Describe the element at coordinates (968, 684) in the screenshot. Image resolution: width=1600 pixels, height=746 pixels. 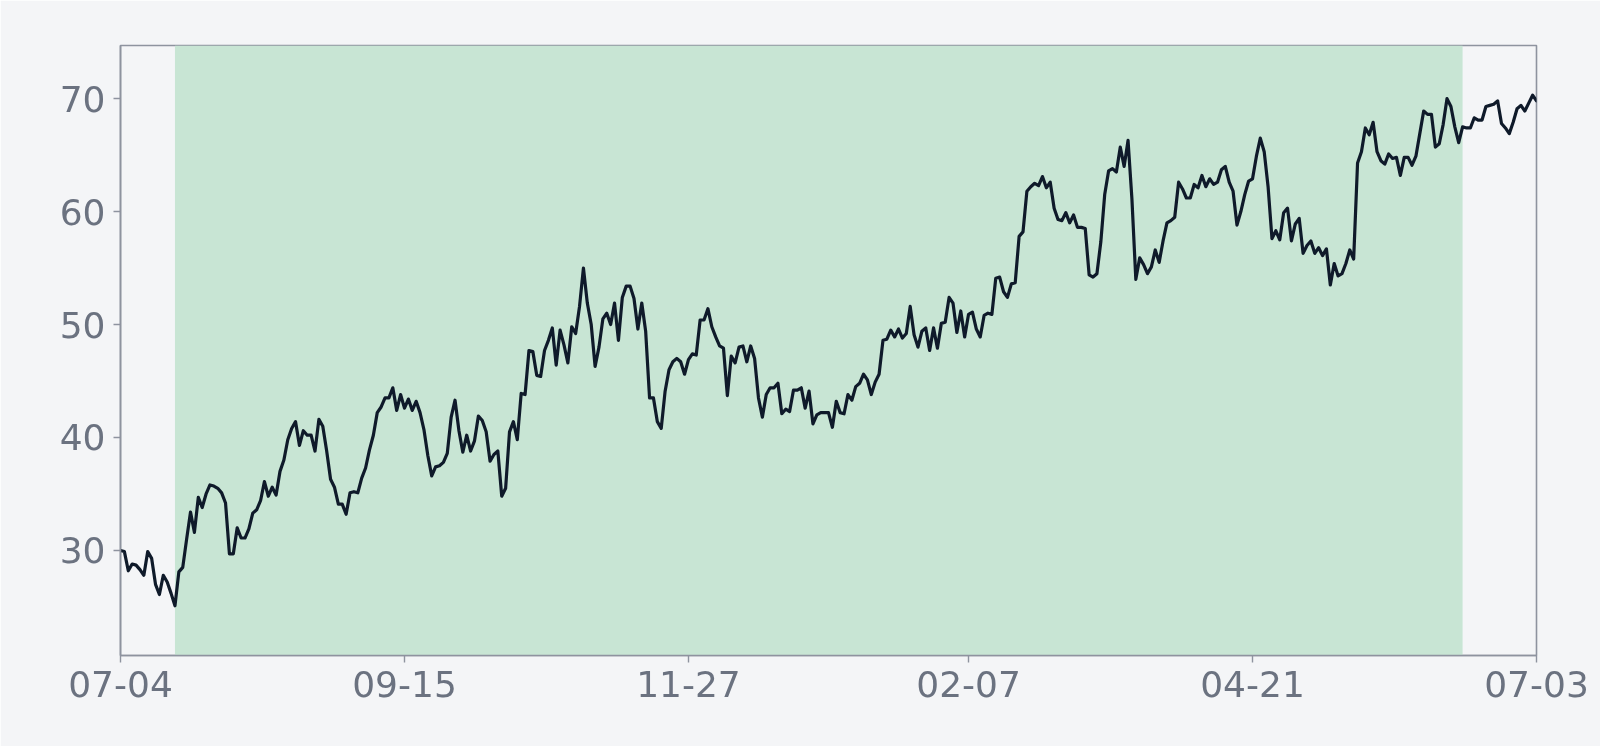
I see `x-tick-label: 02-07` at that location.